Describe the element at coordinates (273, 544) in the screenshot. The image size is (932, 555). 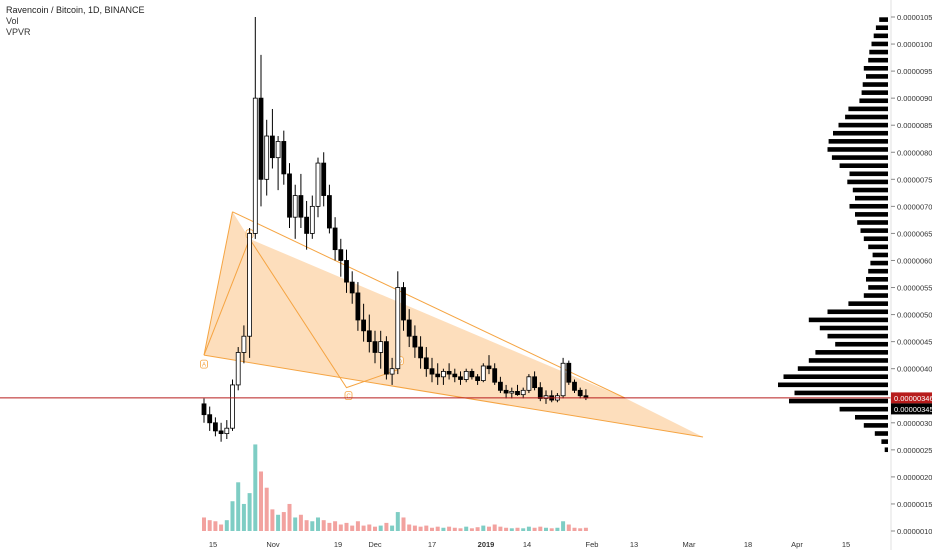
I see `time-tick-label: Nov` at that location.